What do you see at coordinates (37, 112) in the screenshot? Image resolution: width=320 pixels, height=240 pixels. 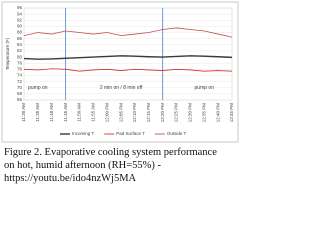 I see `x-tick-label: 11:35 AM` at bounding box center [37, 112].